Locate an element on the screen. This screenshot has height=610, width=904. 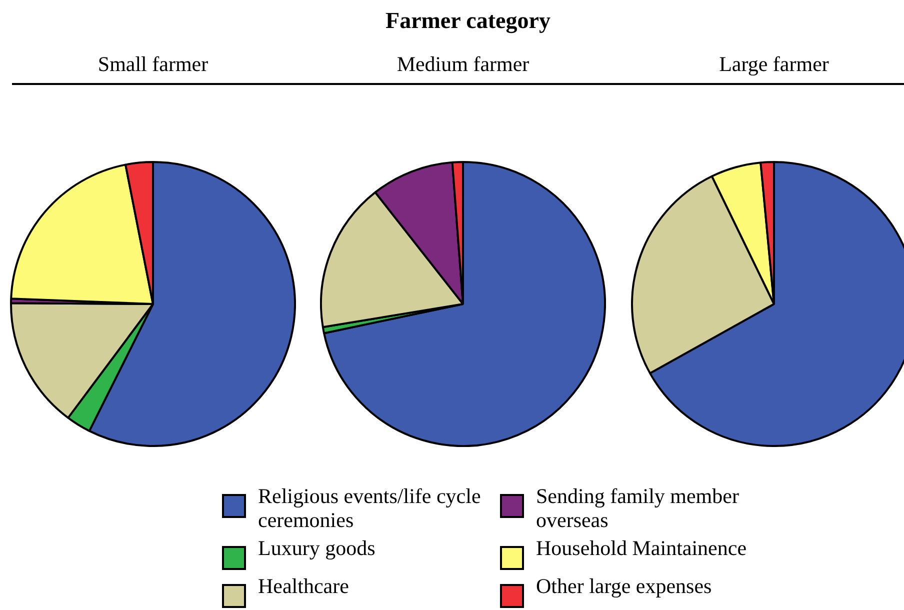
chart-title: Medium farmer is located at coordinates (463, 64).